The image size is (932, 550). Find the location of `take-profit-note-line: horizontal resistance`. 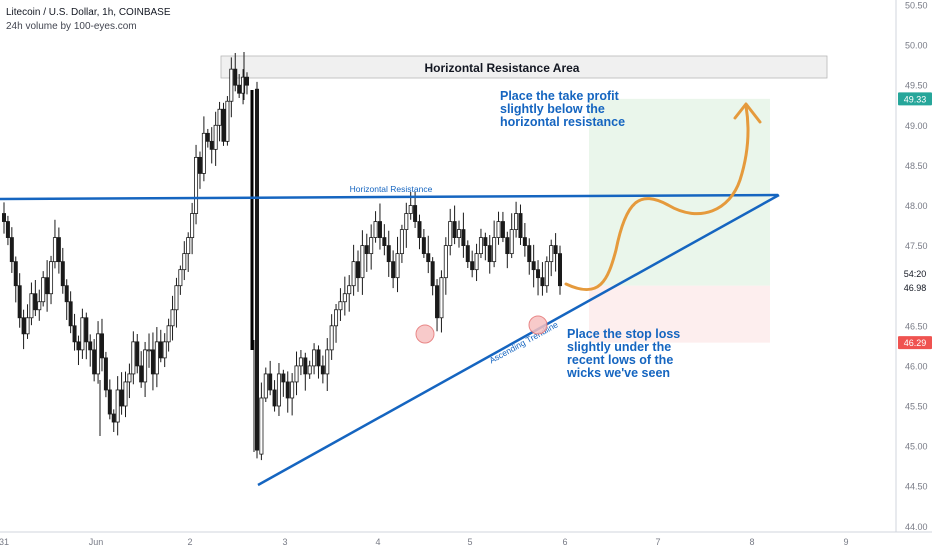

take-profit-note-line: horizontal resistance is located at coordinates (563, 122).